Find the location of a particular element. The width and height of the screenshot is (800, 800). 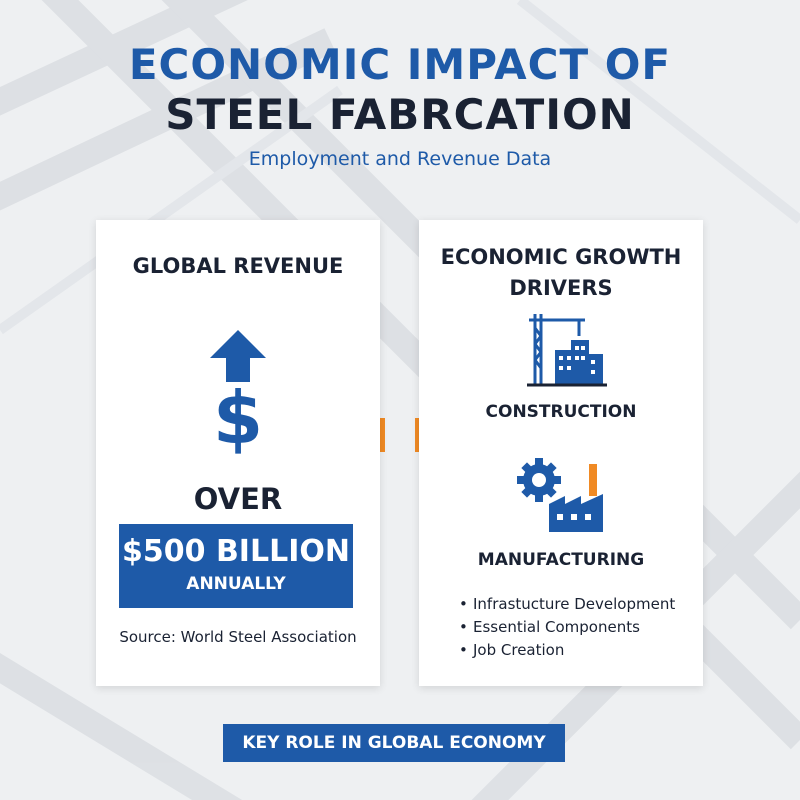

revenue-period: ANNUALLY is located at coordinates (236, 584).